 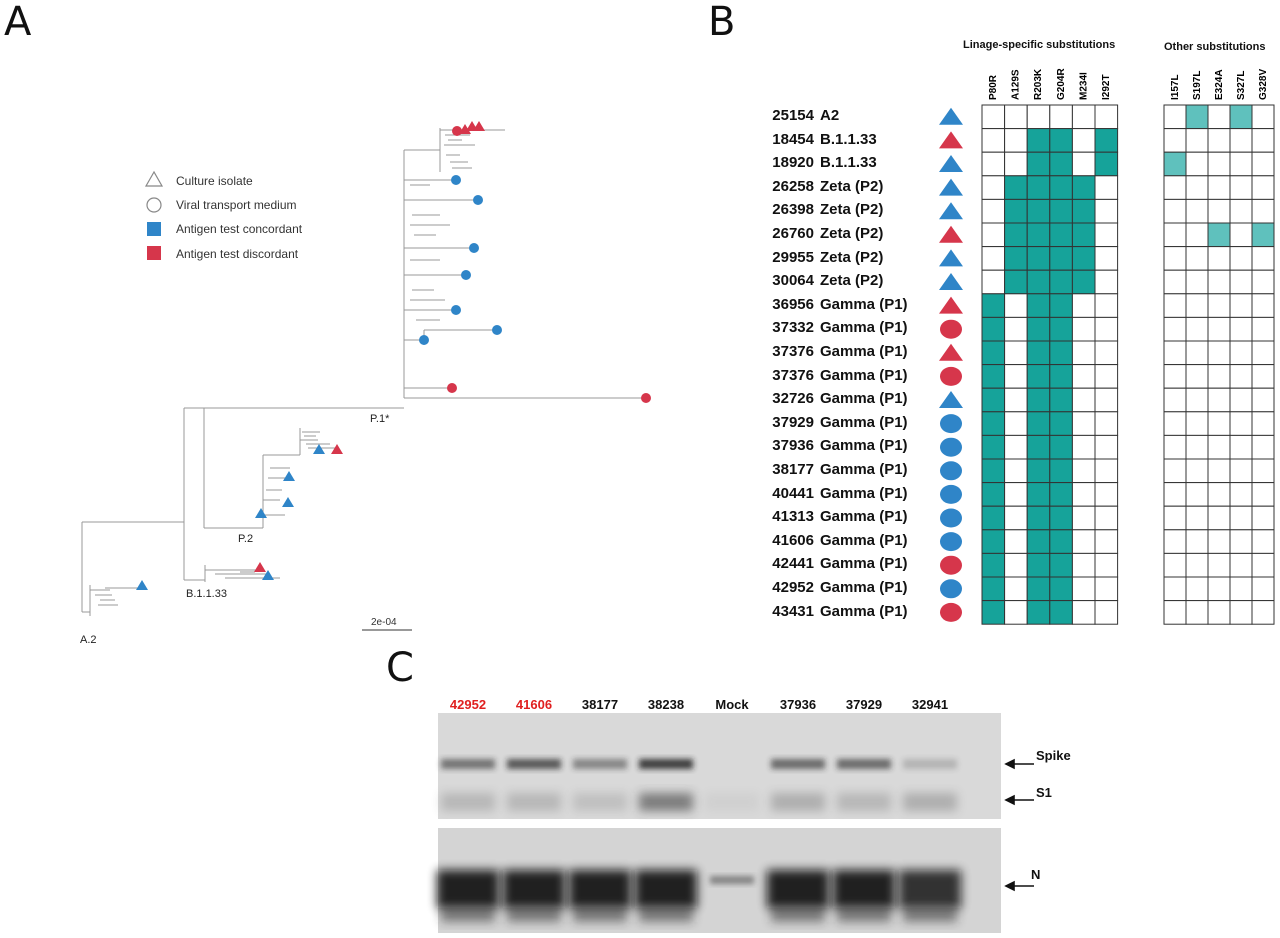 What do you see at coordinates (816, 162) in the screenshot?
I see `sample-row: 18920 B.1.1.33` at bounding box center [816, 162].